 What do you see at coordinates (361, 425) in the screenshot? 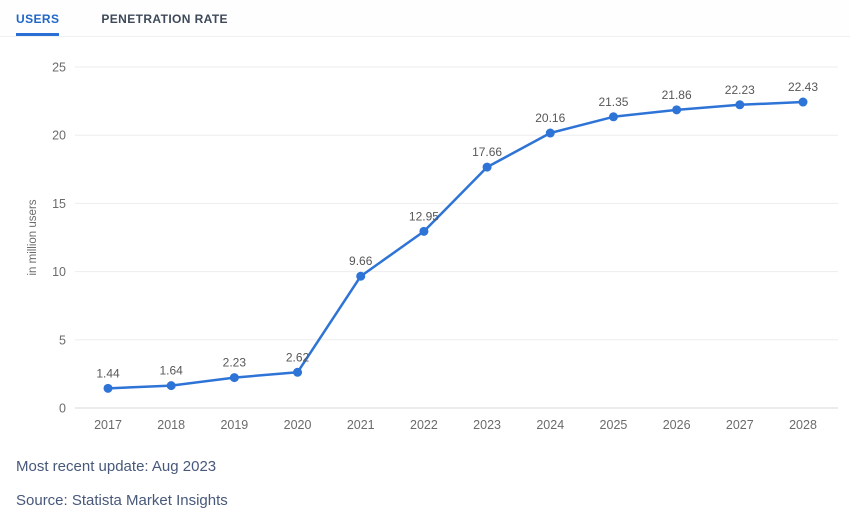
I see `x-tick-label: 2021` at bounding box center [361, 425].